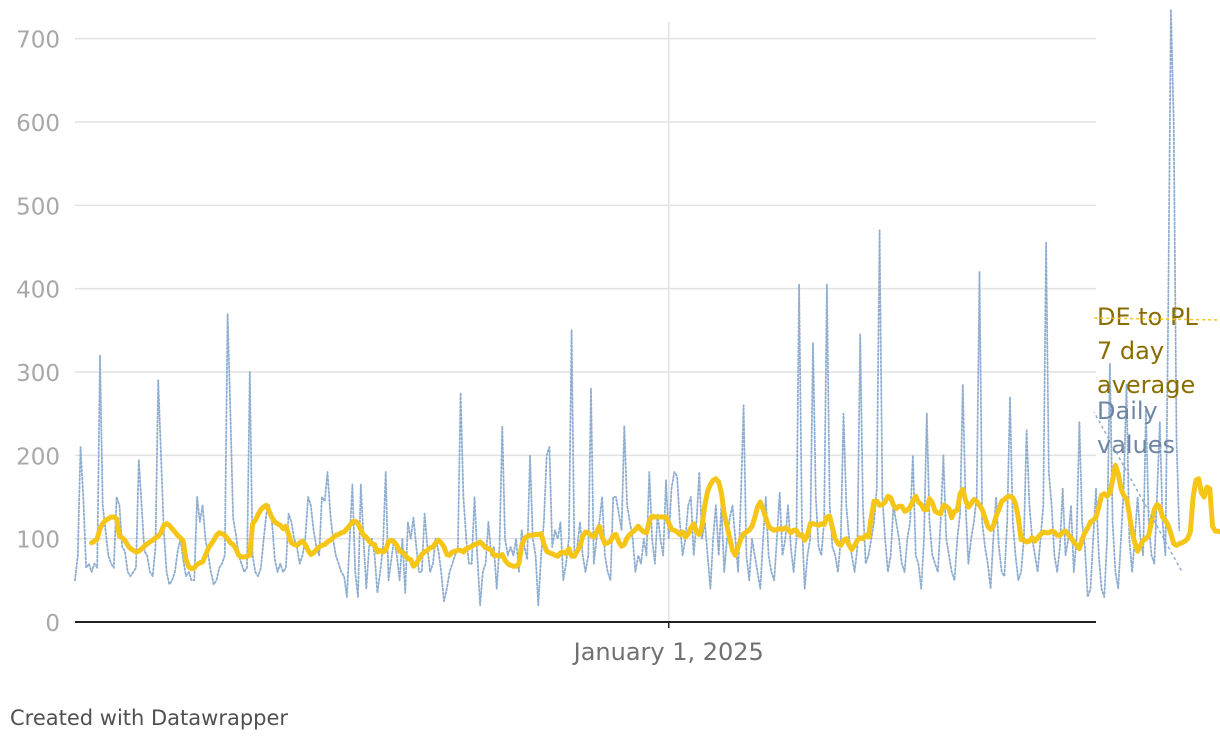  I want to click on series-label-line: values, so click(1136, 445).